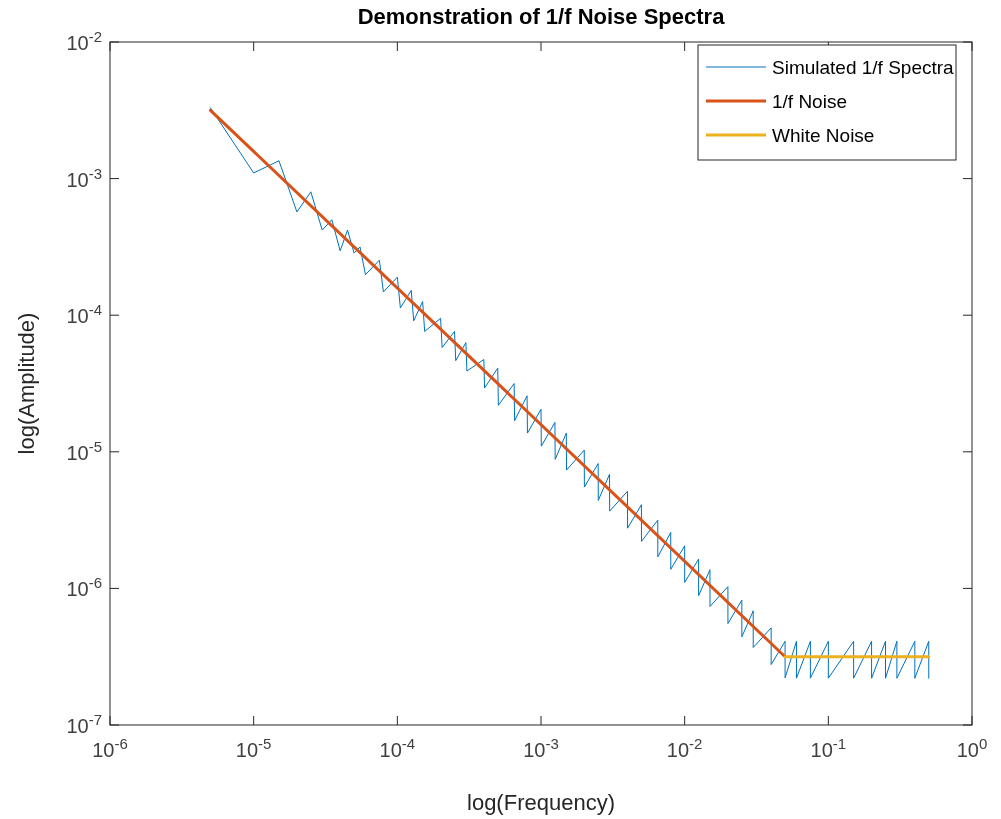 This screenshot has width=1001, height=819. What do you see at coordinates (828, 747) in the screenshot?
I see `x-tick-label: 10$^{-1}$` at bounding box center [828, 747].